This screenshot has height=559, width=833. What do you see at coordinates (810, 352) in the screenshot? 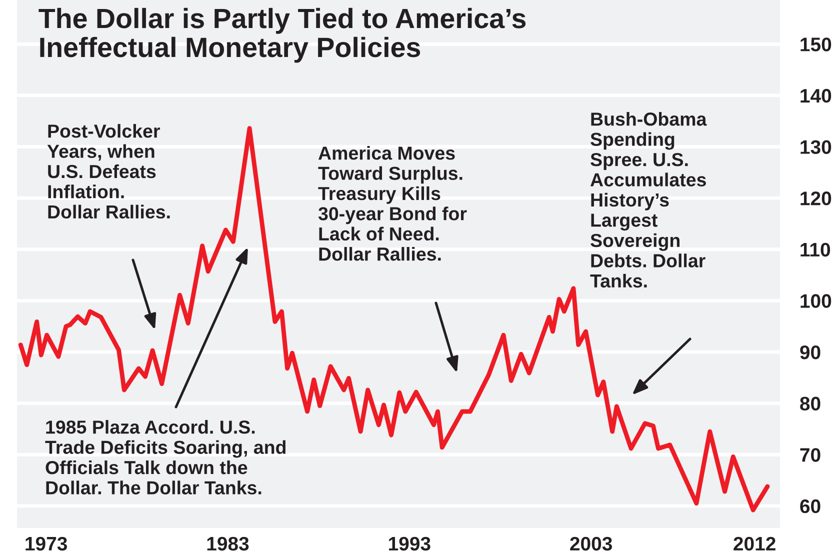
I see `y-tick-label: 90` at bounding box center [810, 352].